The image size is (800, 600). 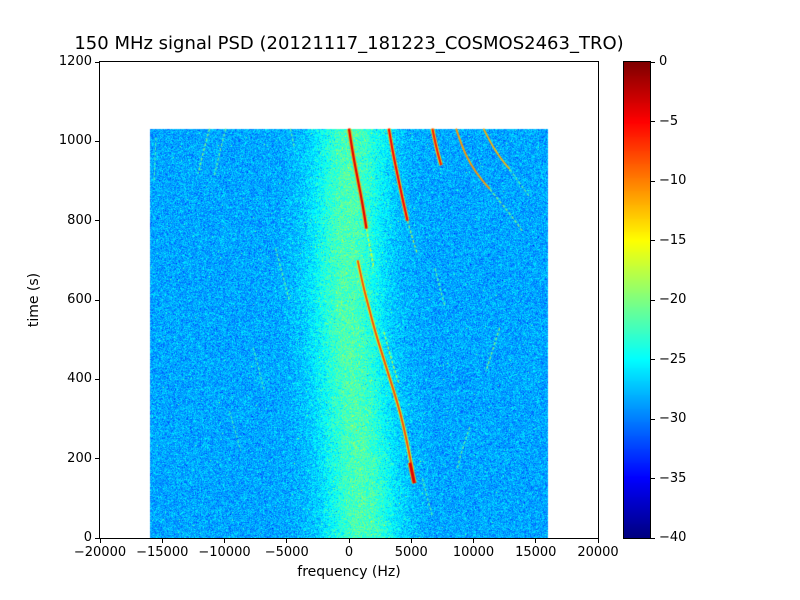 I want to click on x-axis-label: frequency (Hz), so click(x=349, y=572).